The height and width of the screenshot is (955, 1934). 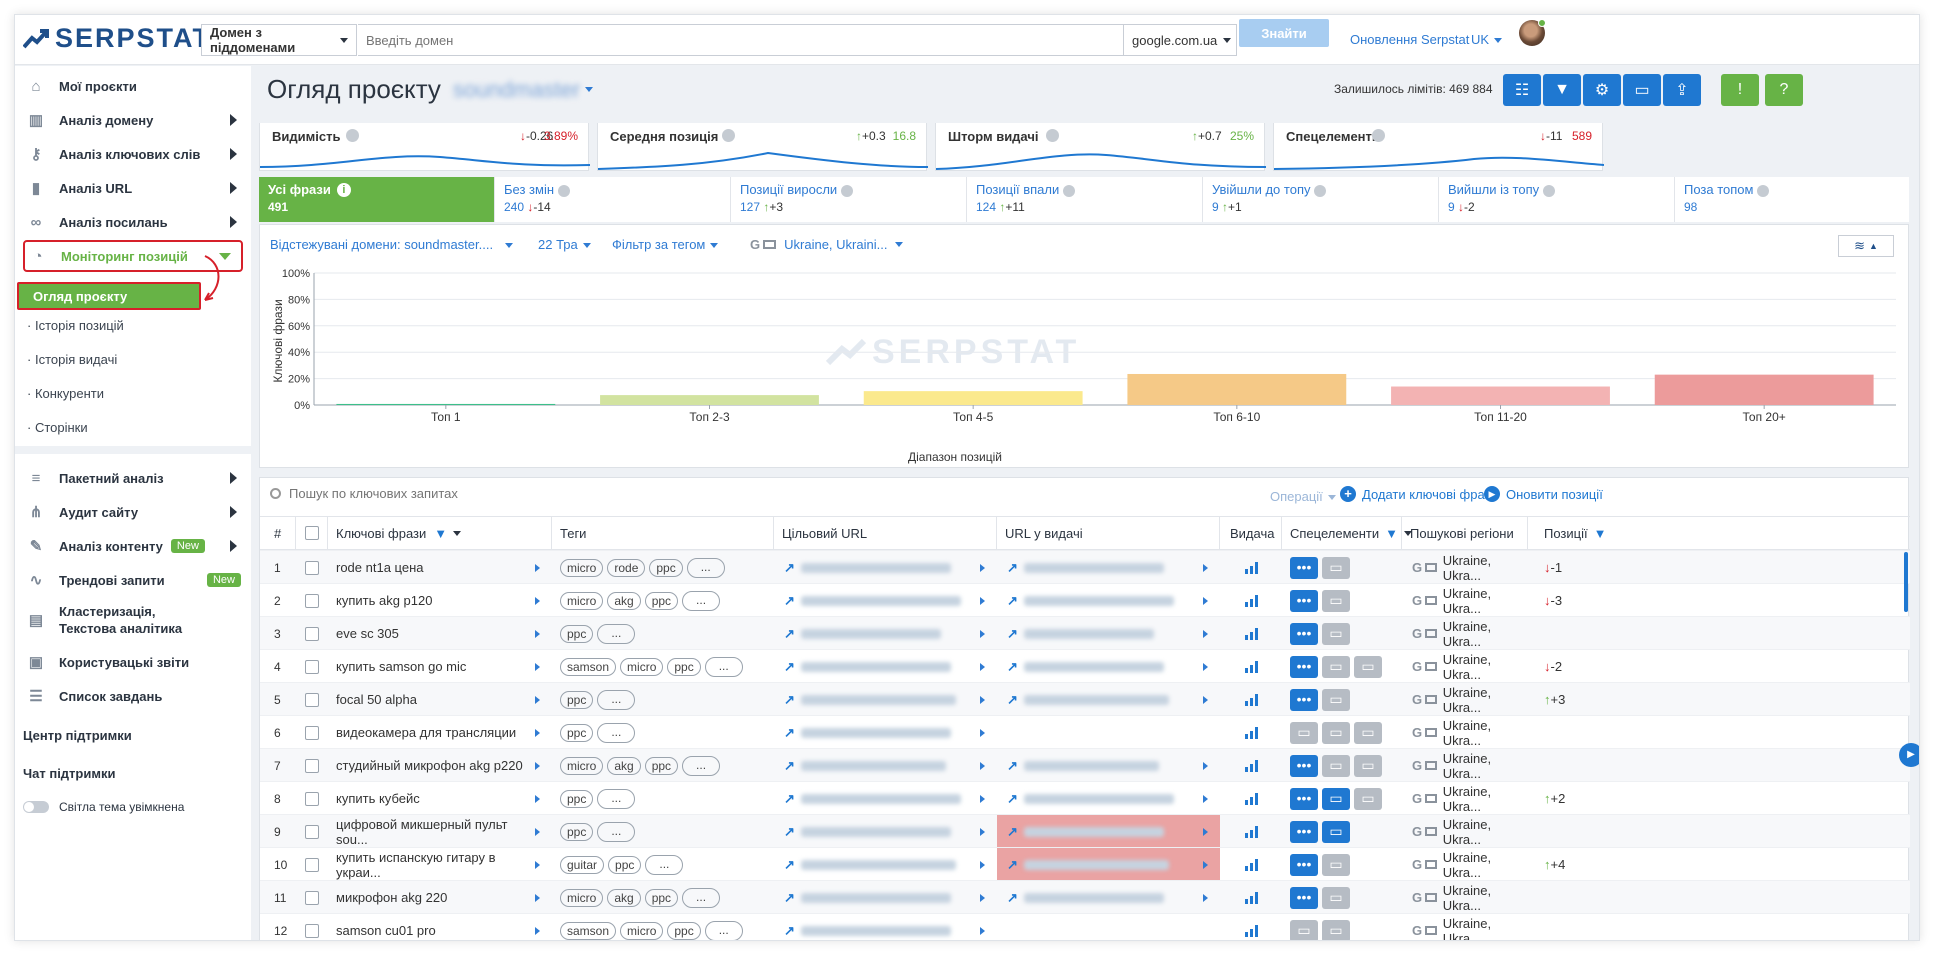 What do you see at coordinates (429, 765) in the screenshot?
I see `keyword-text: студийный микрофон akg p220` at bounding box center [429, 765].